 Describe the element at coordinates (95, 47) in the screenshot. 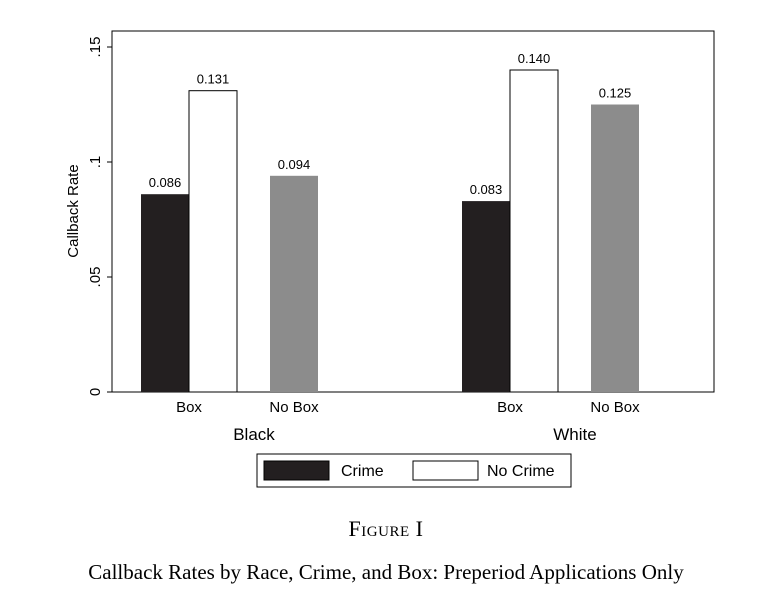

I see `y-tick-label: .15` at that location.